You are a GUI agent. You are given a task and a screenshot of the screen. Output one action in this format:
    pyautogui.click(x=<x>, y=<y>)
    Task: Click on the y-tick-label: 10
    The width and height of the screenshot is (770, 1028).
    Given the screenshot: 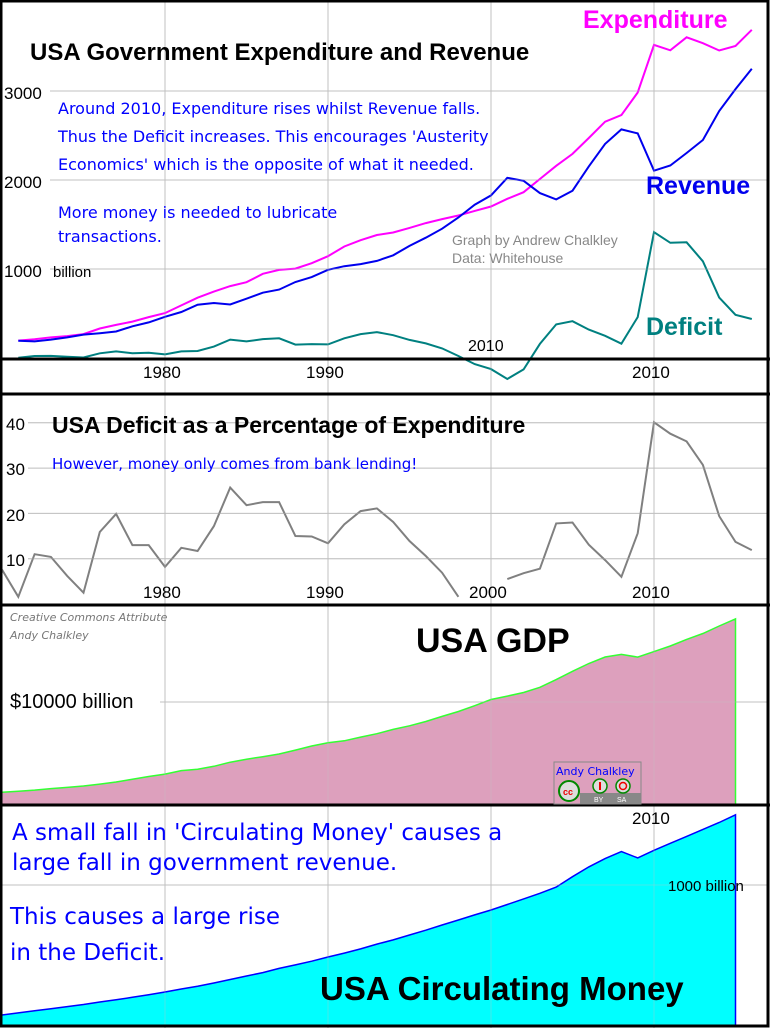 What is the action you would take?
    pyautogui.click(x=15, y=560)
    